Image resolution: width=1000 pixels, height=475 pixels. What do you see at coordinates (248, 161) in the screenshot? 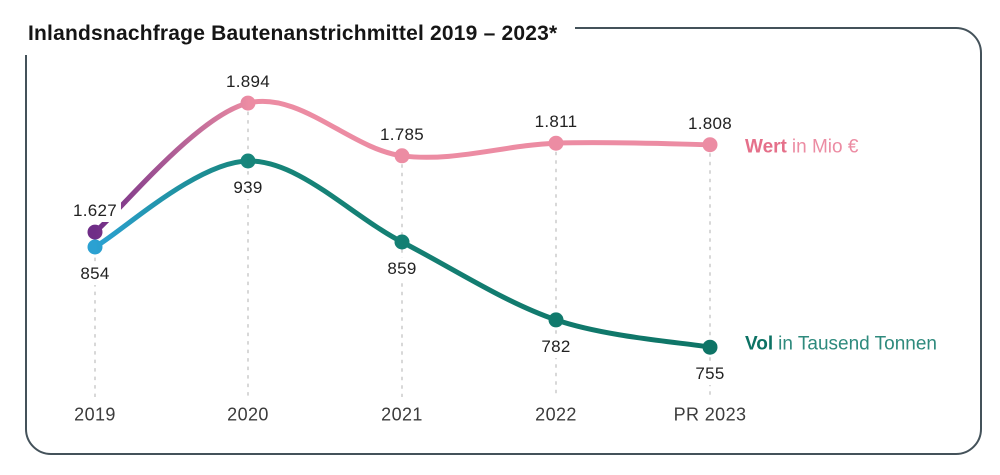
I see `data-point-vol-2020` at bounding box center [248, 161].